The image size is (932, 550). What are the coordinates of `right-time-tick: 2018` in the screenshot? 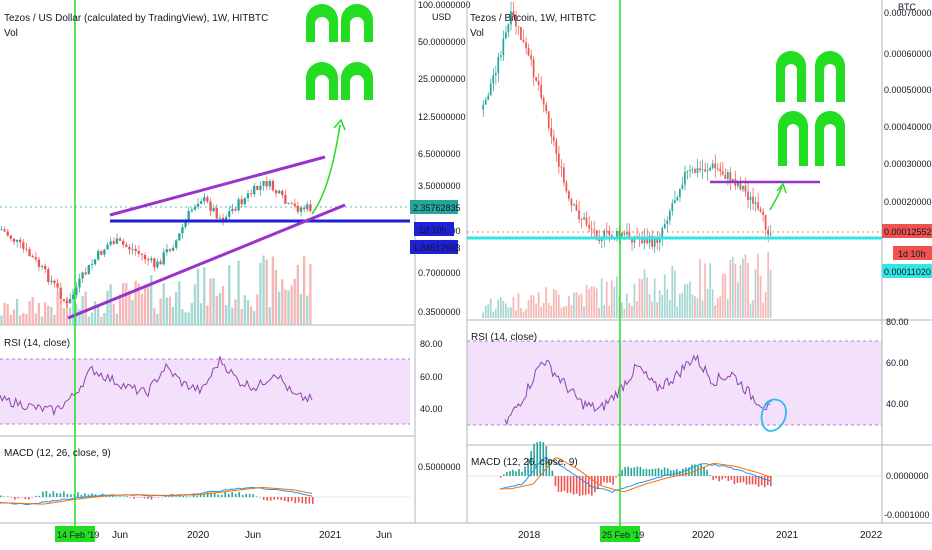 It's located at (529, 535).